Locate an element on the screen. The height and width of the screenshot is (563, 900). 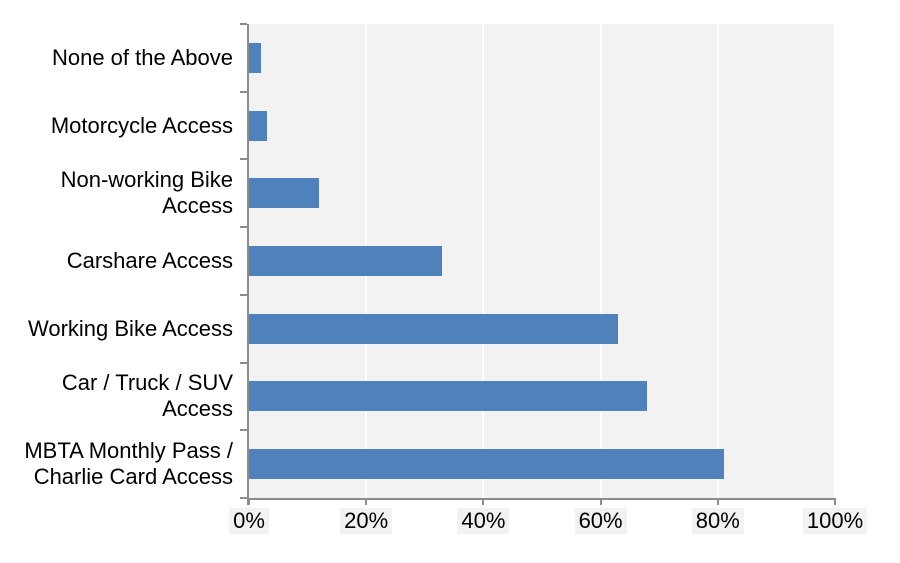
x-tick-label-60: 60% is located at coordinates (600, 521).